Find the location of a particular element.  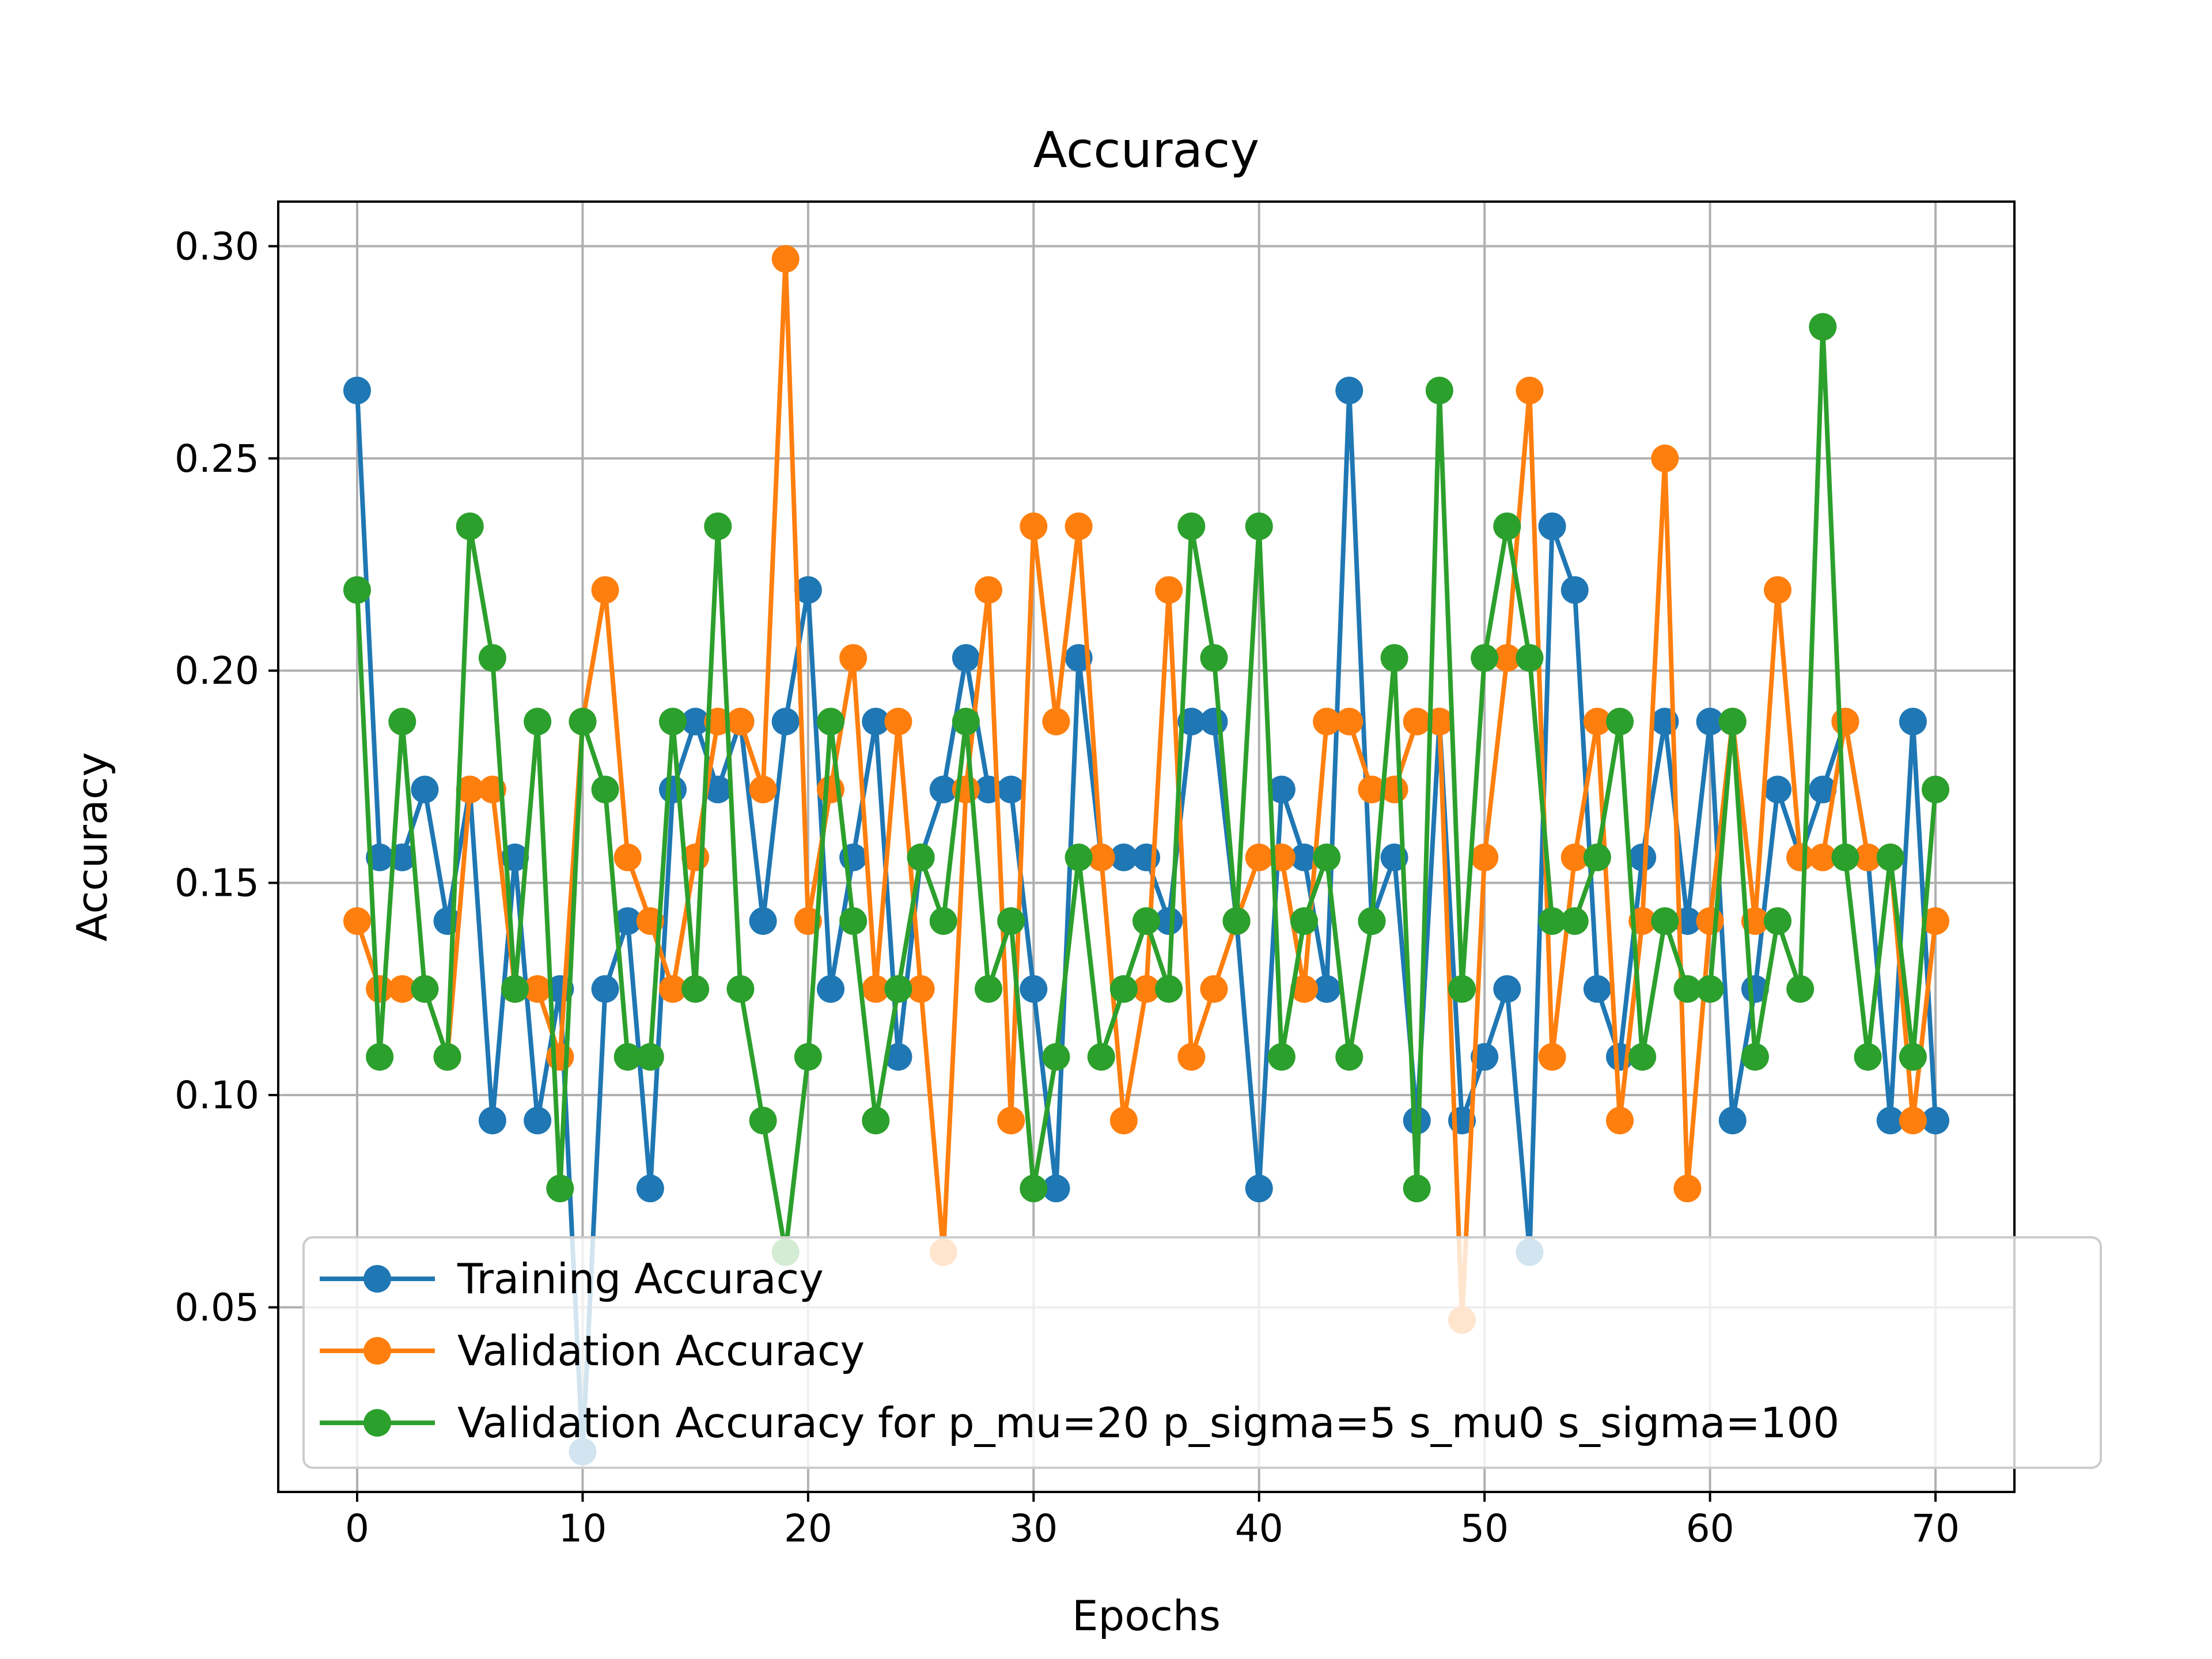

x-tick-label: 70 is located at coordinates (1935, 1528).